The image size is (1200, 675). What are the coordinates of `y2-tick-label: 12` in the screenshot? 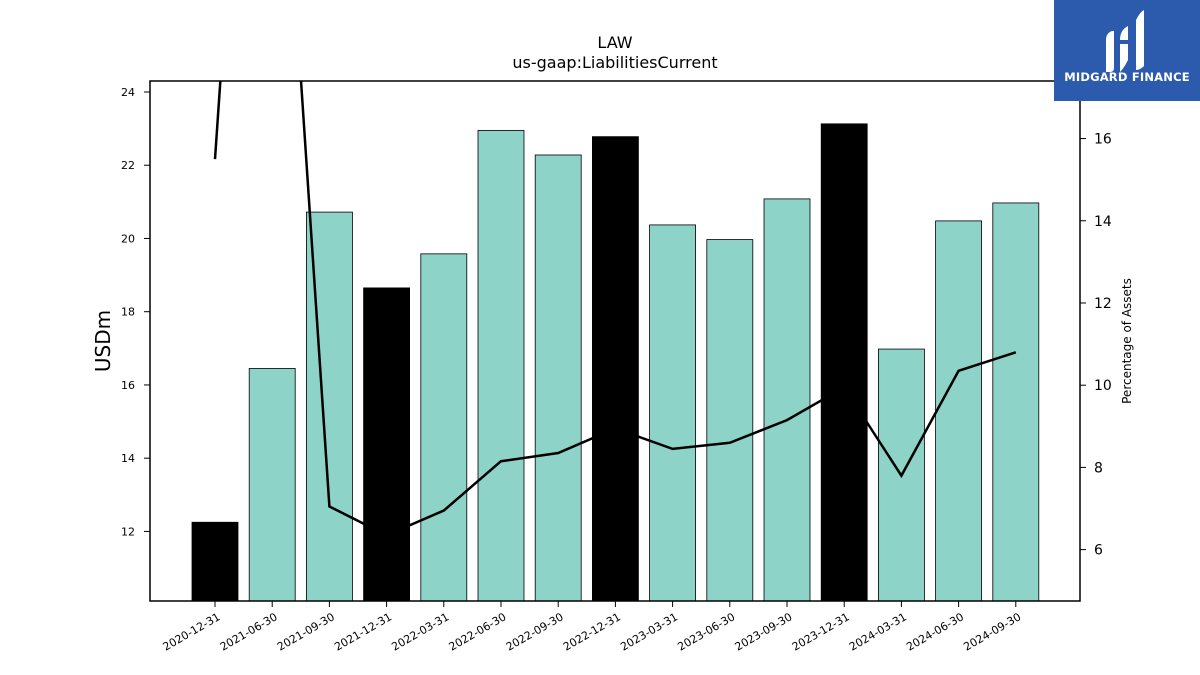 It's located at (1103, 304).